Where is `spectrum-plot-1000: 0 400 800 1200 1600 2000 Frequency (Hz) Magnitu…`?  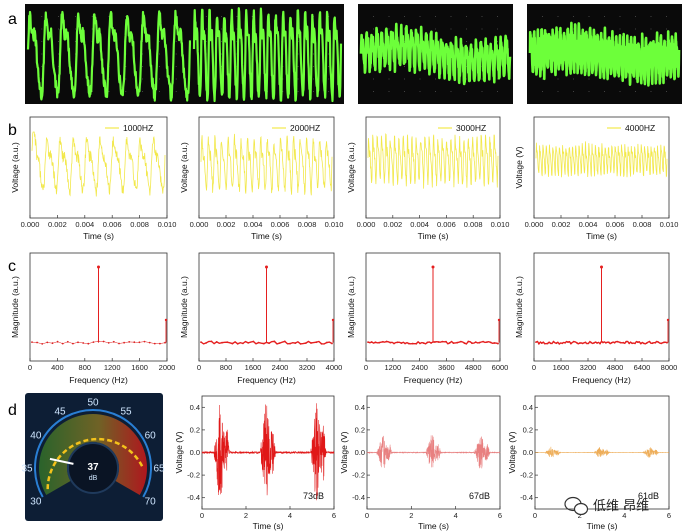 spectrum-plot-1000: 0 400 800 1200 1600 2000 Frequency (Hz) Magnitu… is located at coordinates (92, 318).